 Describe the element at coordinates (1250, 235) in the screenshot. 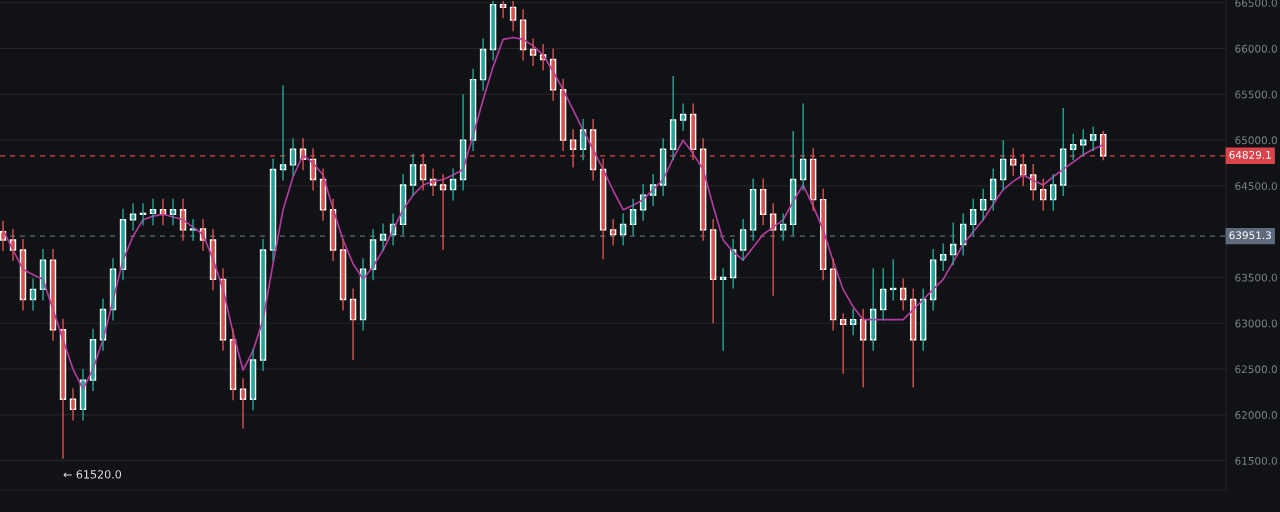

I see `ref-line-label: 63951.3` at that location.